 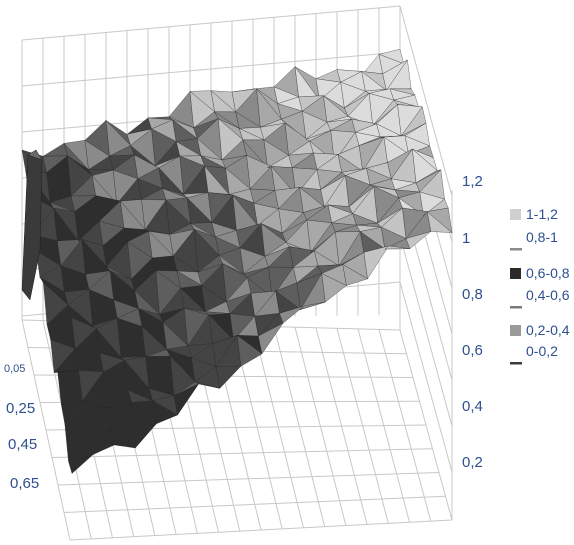 What do you see at coordinates (472, 294) in the screenshot?
I see `z-tick-label: 0,8` at bounding box center [472, 294].